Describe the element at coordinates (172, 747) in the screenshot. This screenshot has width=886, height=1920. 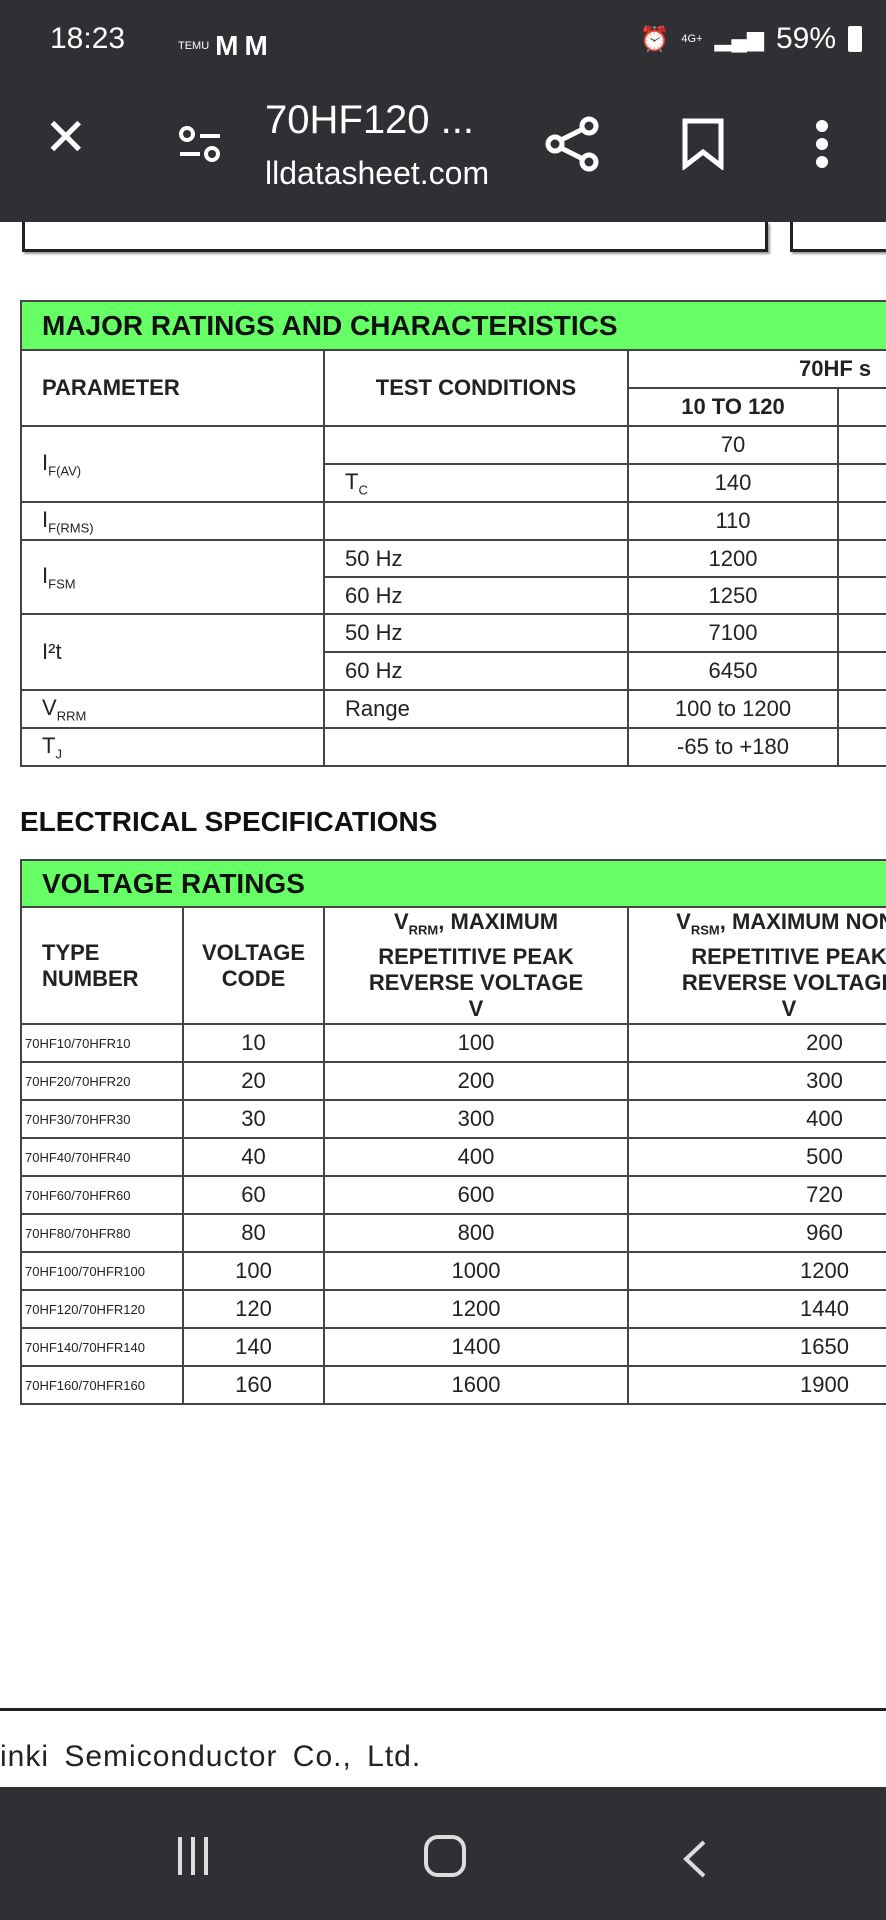
I see `param-tj: TJ` at that location.